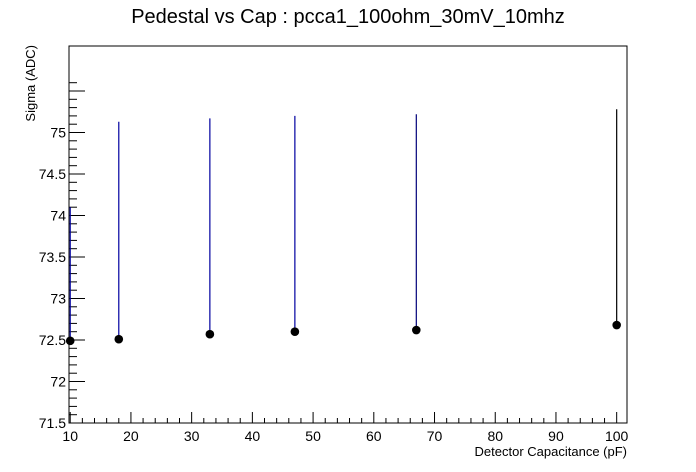 The image size is (696, 472). Describe the element at coordinates (52, 423) in the screenshot. I see `y-tick-label: 71.5` at that location.